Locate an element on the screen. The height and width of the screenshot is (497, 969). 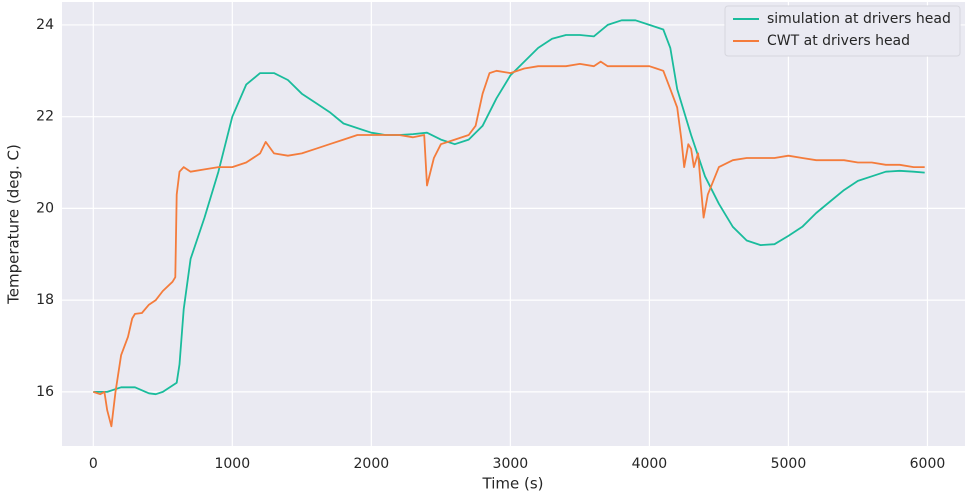
x-tick-label: 2000 is located at coordinates (372, 464).